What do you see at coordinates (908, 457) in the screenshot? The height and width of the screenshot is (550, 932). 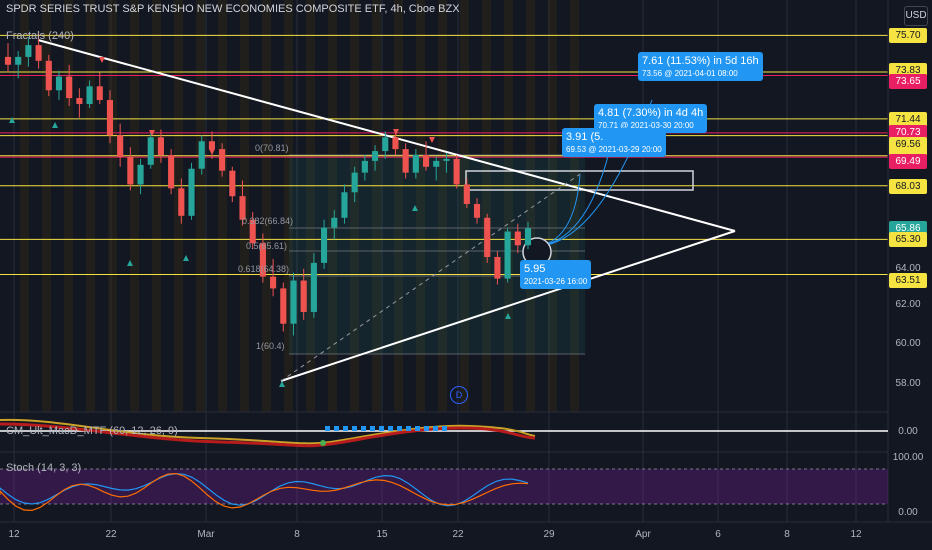 I see `indicator-axis-label: 100.00` at bounding box center [908, 457].